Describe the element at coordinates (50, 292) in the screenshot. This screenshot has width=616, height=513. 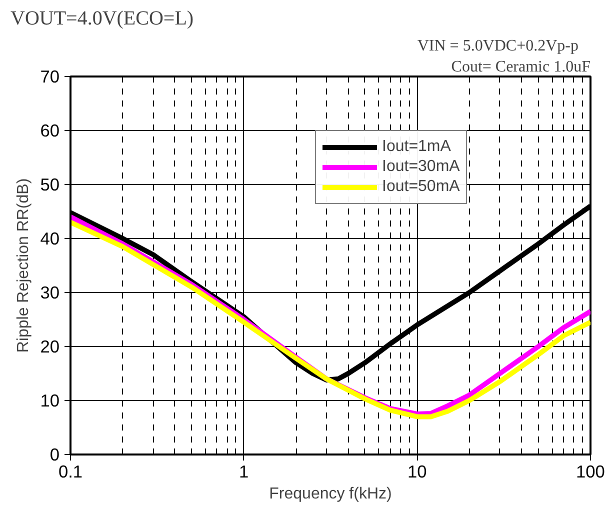
I see `y-tick-label: 30` at that location.